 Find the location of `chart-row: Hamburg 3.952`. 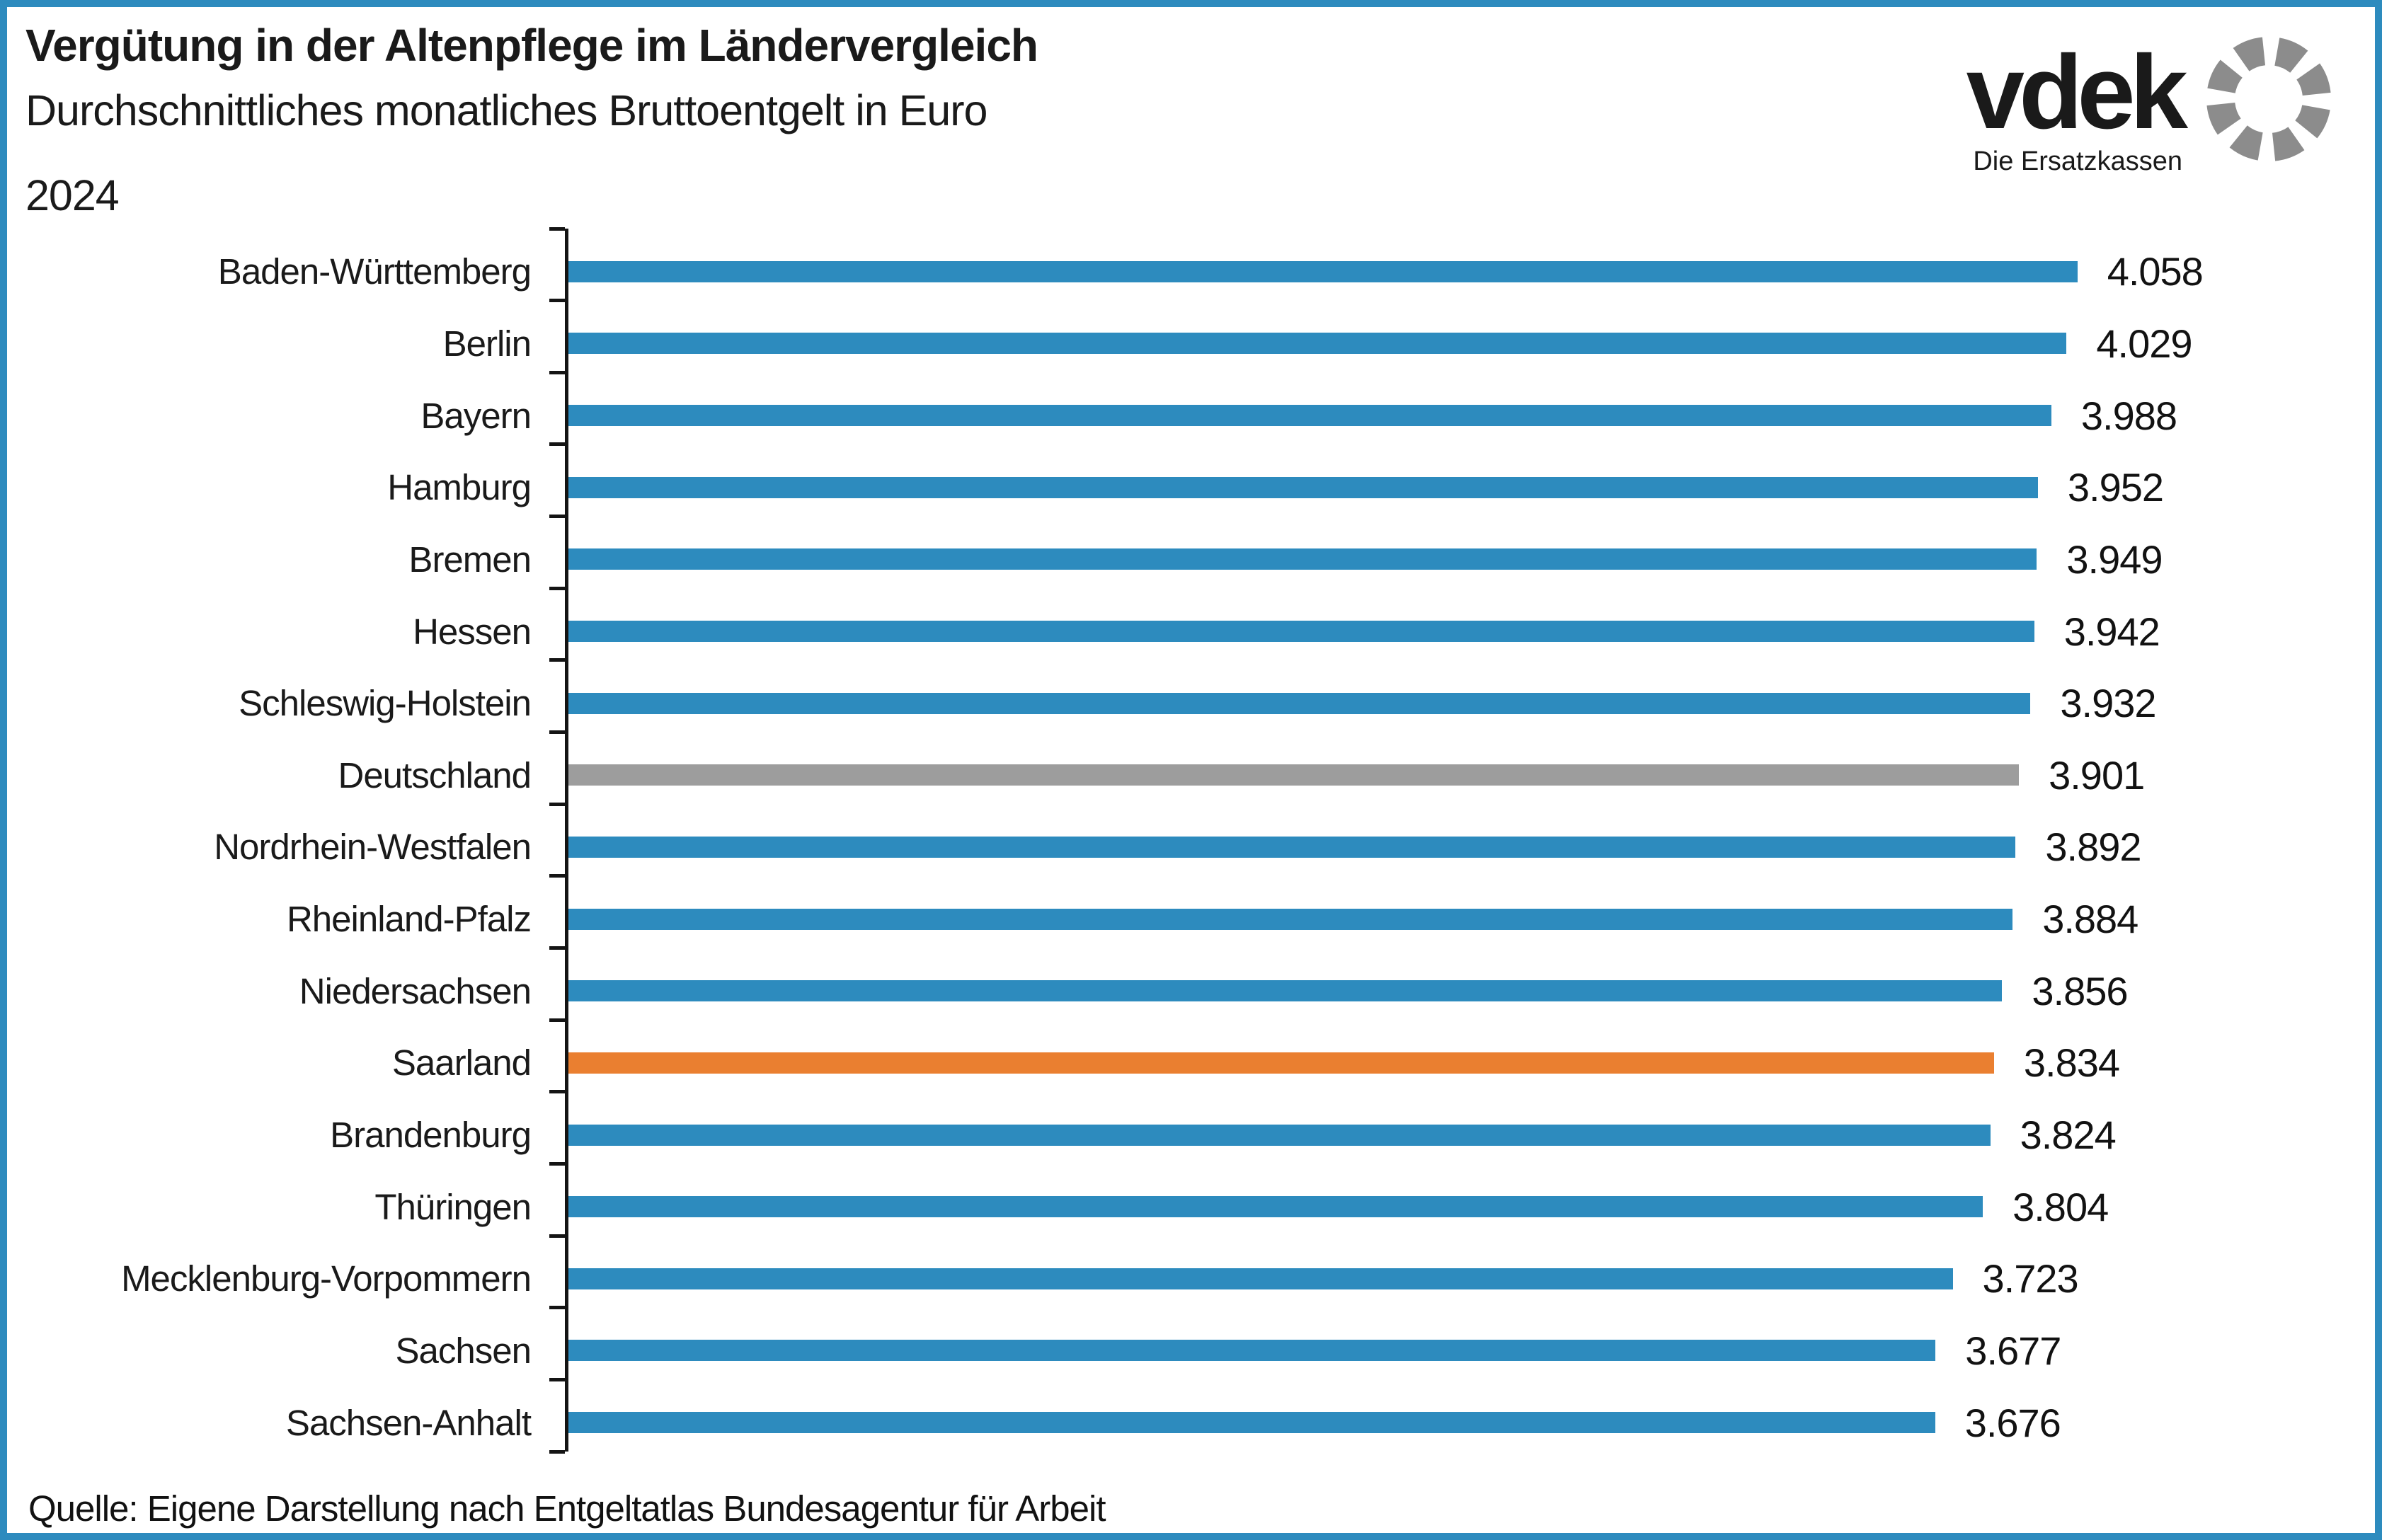

chart-row: Hamburg 3.952 is located at coordinates (1191, 488).